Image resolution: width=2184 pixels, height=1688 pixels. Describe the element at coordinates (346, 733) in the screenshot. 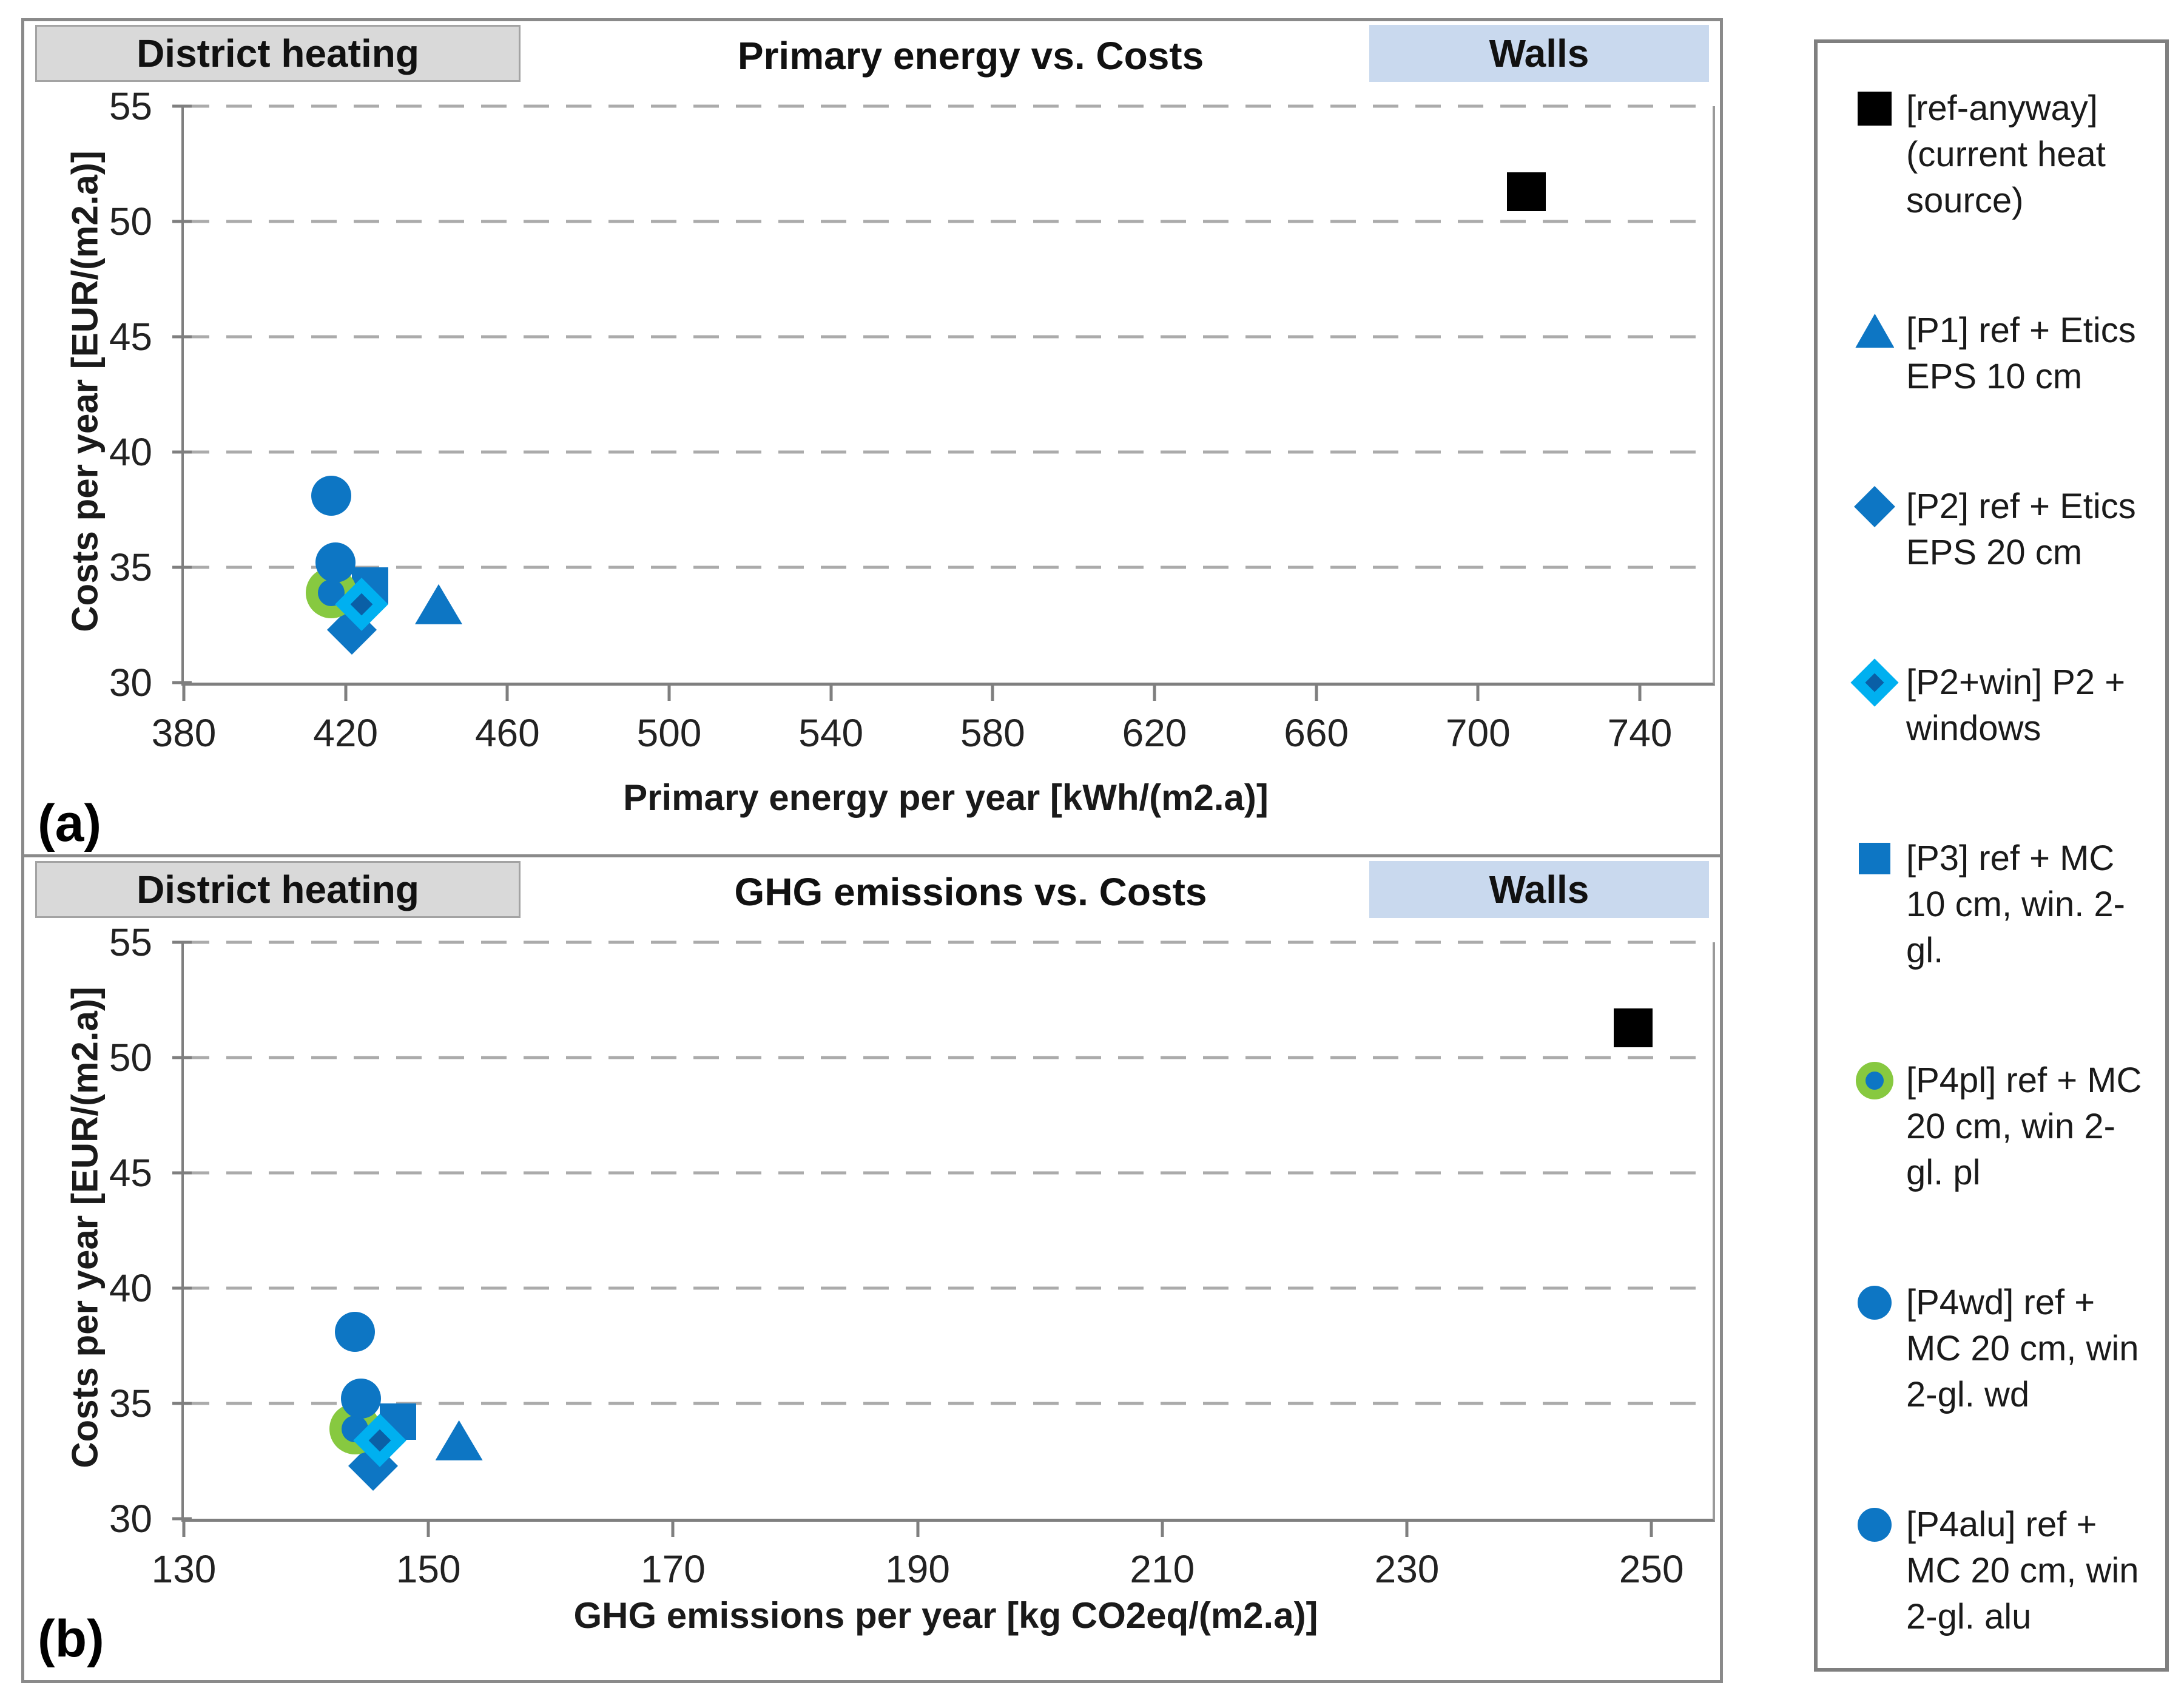

I see `x-tick-label: 420` at that location.